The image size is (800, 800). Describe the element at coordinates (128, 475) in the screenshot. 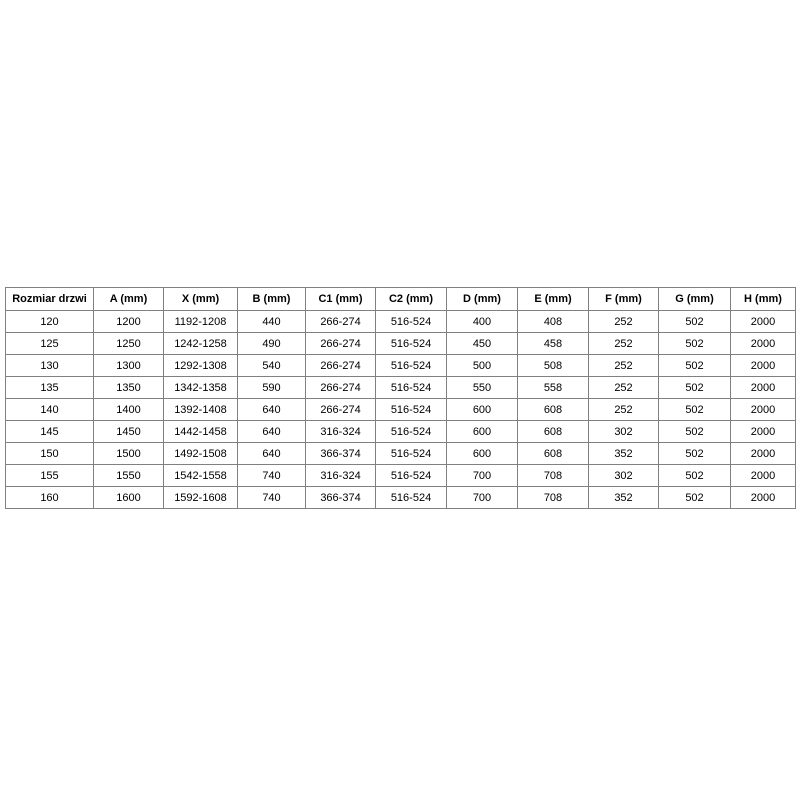

I see `table-cell: 1550` at that location.